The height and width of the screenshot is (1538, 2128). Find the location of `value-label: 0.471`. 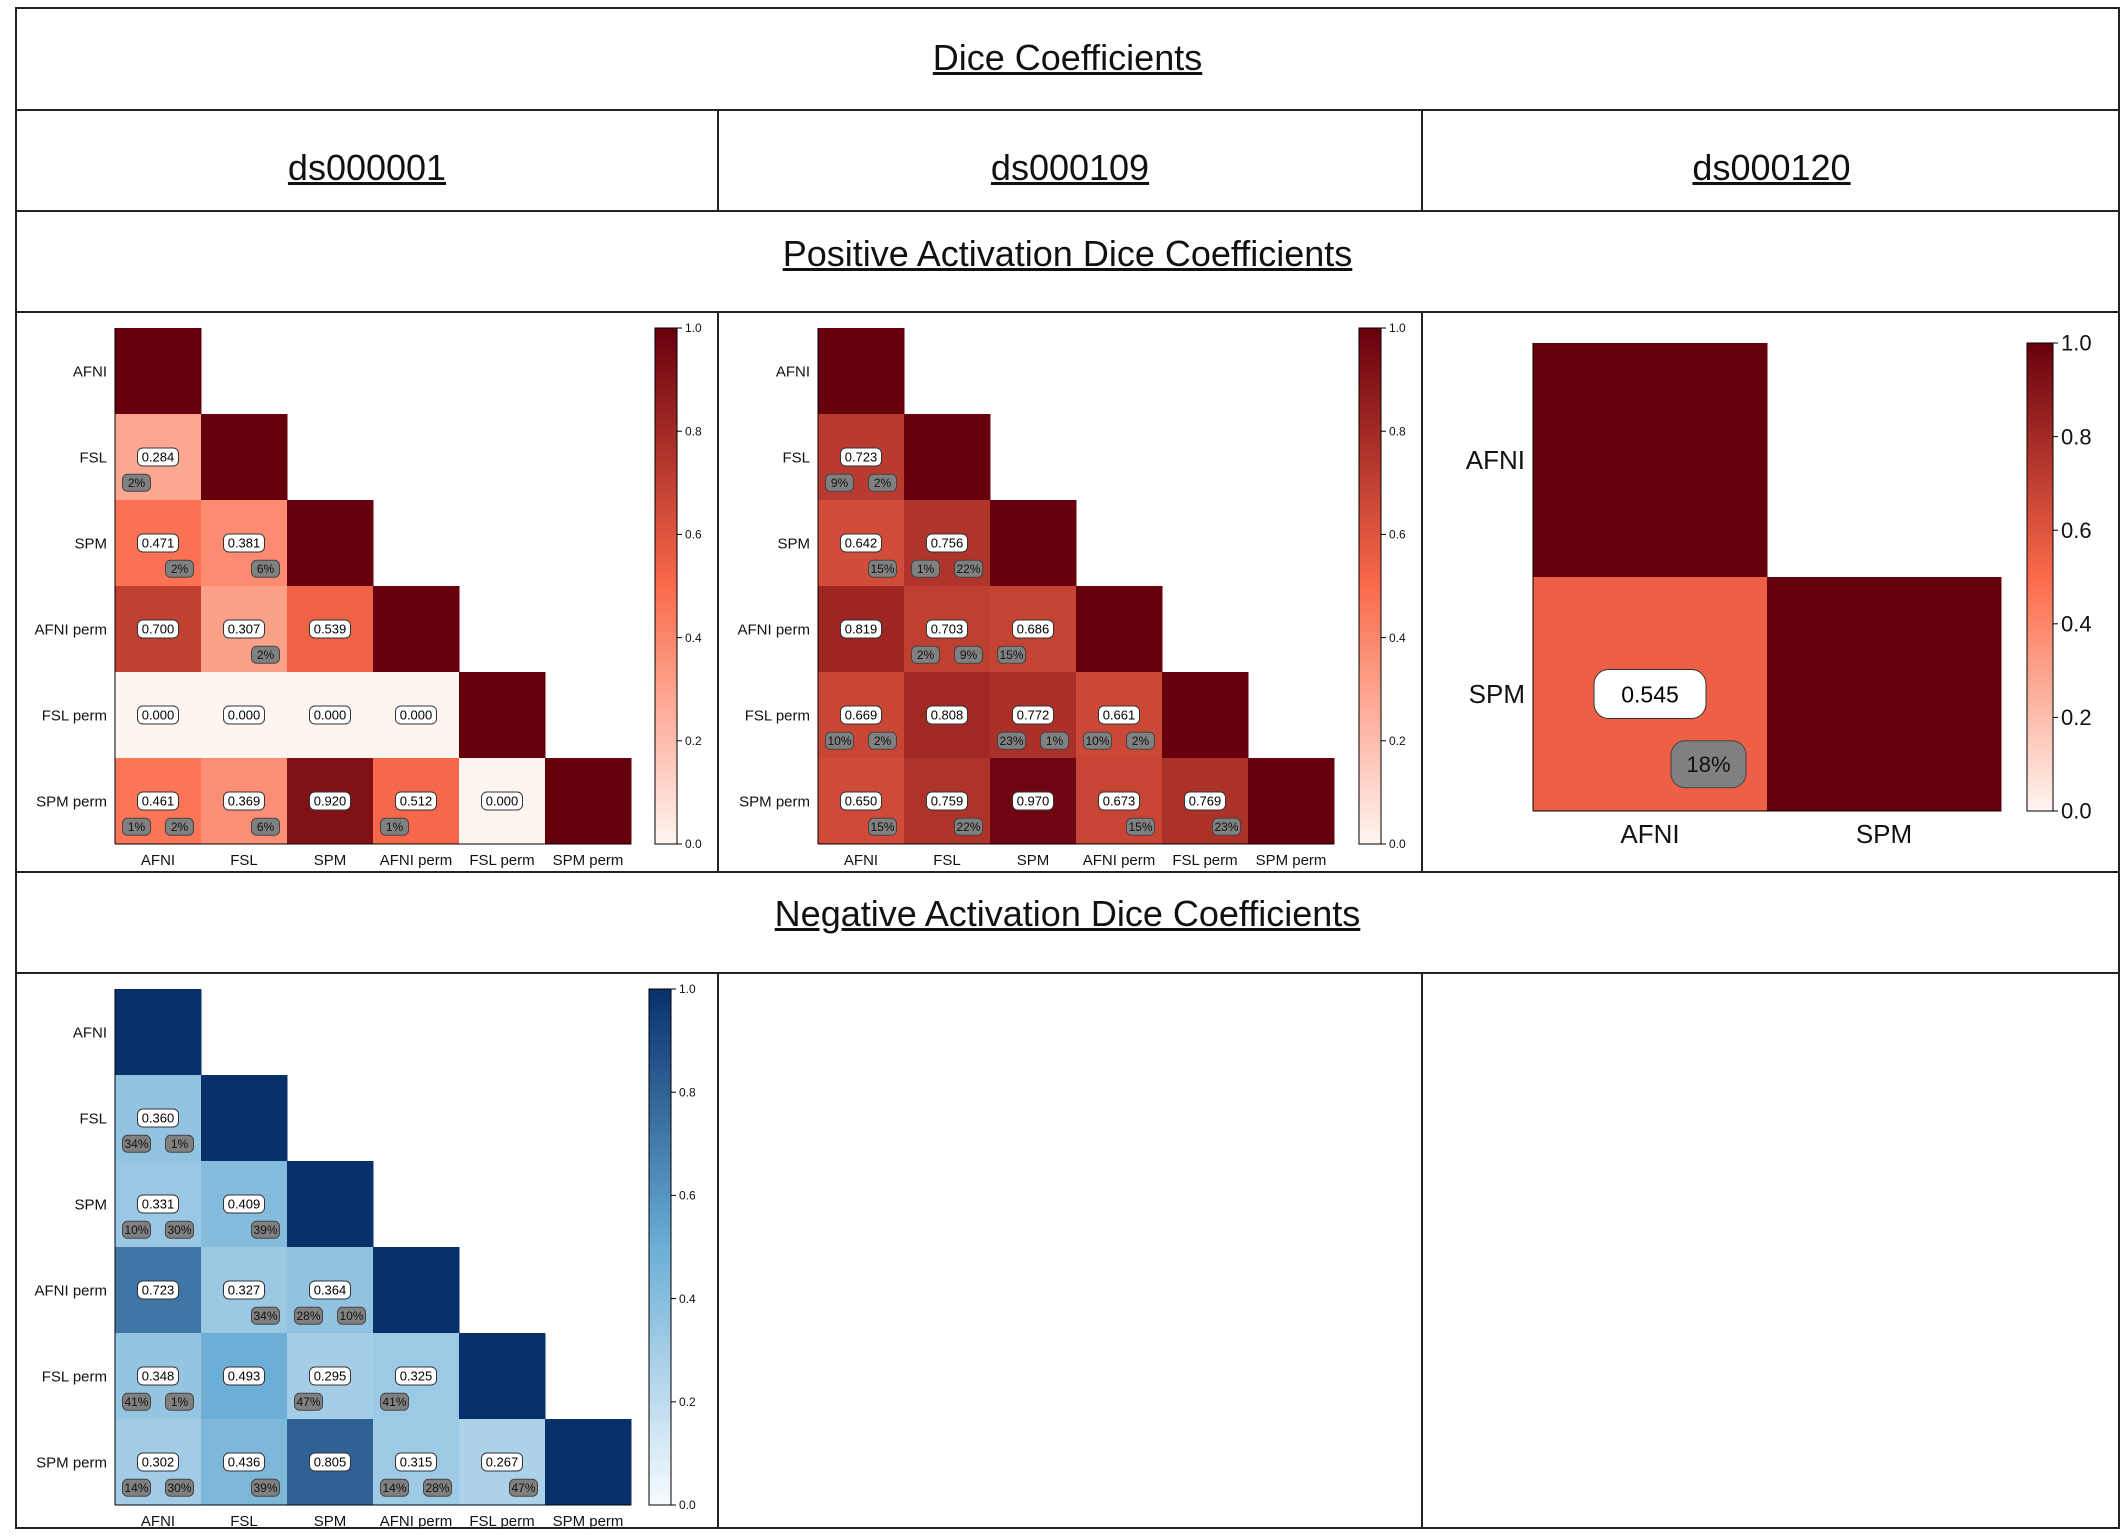

value-label: 0.471 is located at coordinates (158, 543).